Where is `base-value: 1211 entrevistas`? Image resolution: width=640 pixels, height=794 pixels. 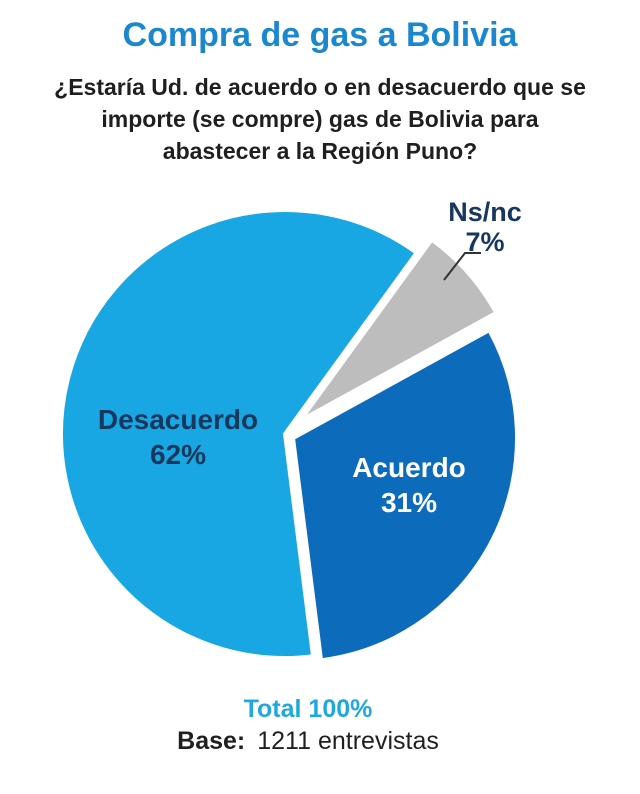
base-value: 1211 entrevistas is located at coordinates (348, 741).